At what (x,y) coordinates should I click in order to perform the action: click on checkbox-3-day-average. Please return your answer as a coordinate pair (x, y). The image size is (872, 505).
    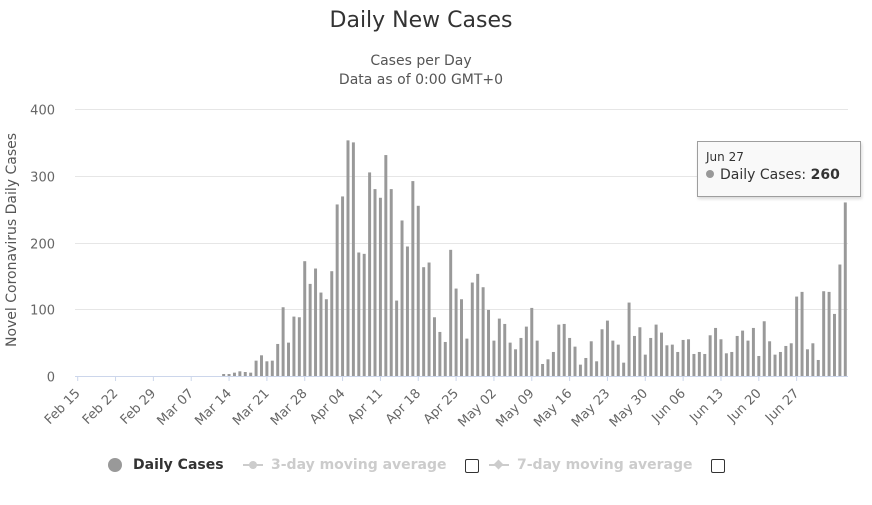
    Looking at the image, I should click on (472, 466).